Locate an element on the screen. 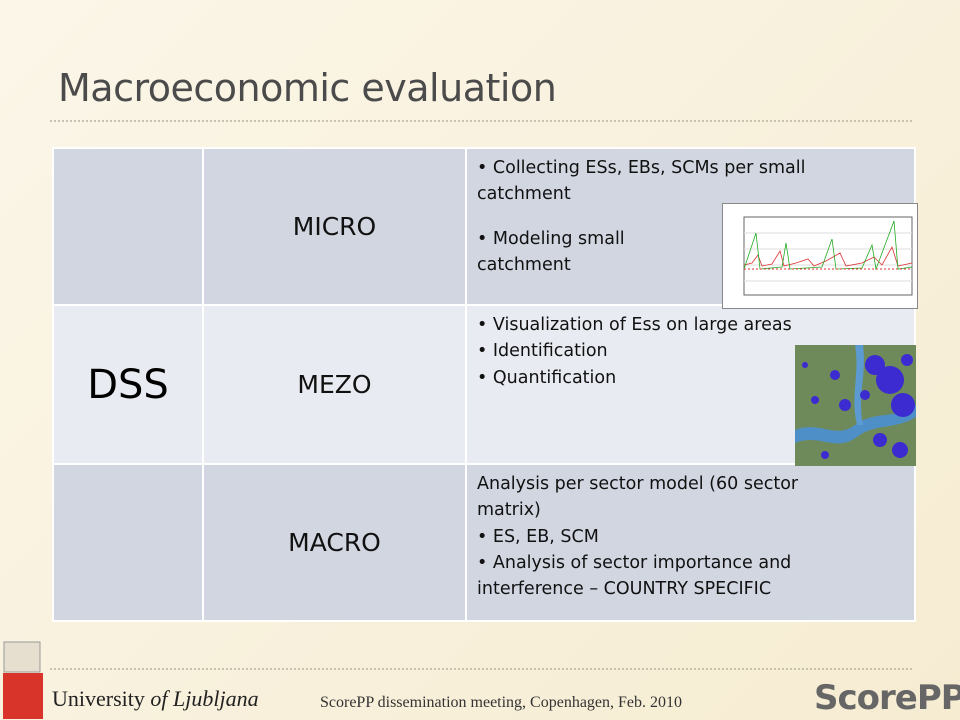  level-cell: MICRO is located at coordinates (334, 226).